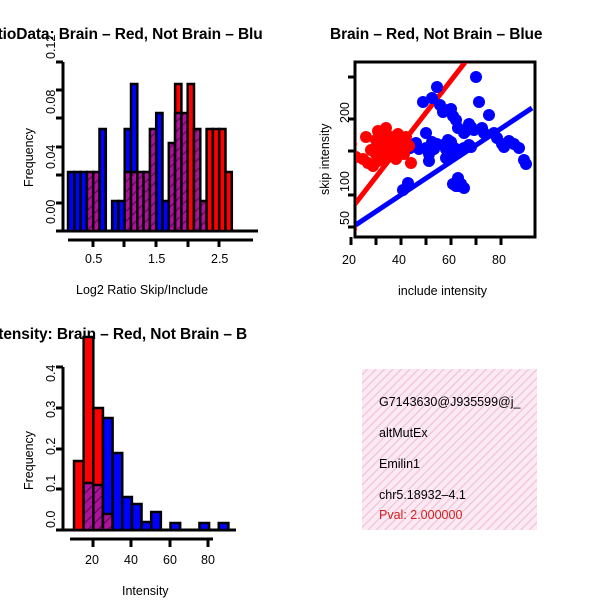 This screenshot has height=600, width=600. What do you see at coordinates (442, 291) in the screenshot?
I see `scatter-xlabel: include intensity` at bounding box center [442, 291].